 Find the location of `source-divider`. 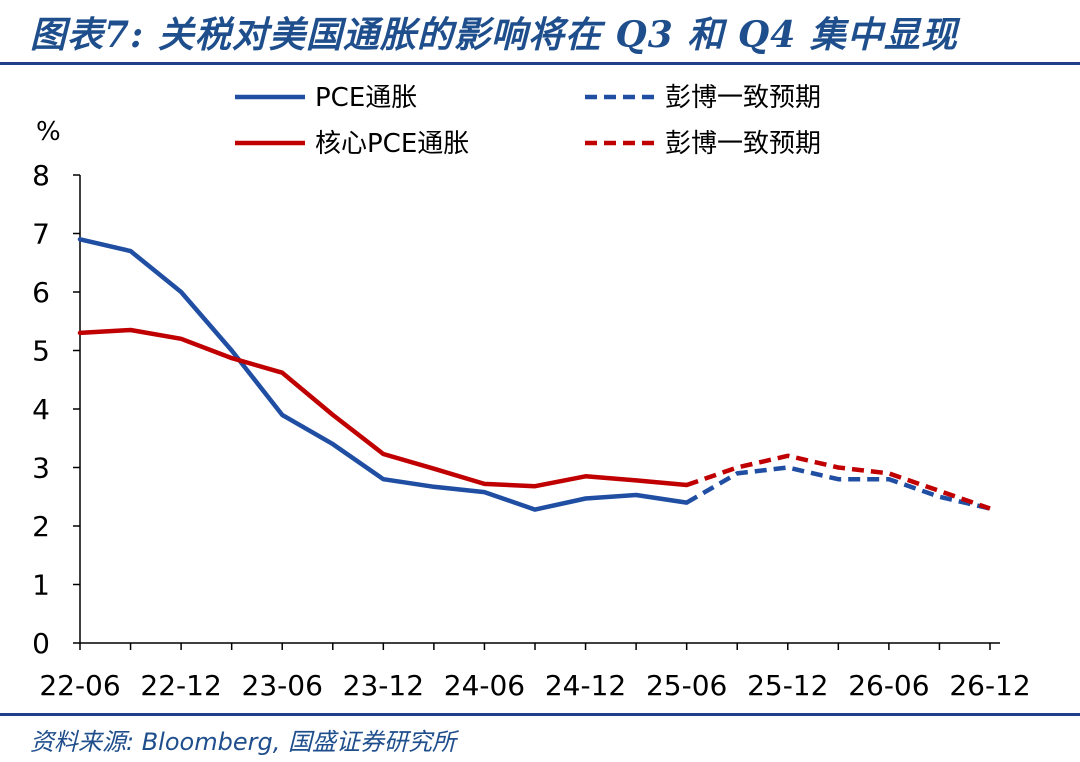

source-divider is located at coordinates (540, 714).